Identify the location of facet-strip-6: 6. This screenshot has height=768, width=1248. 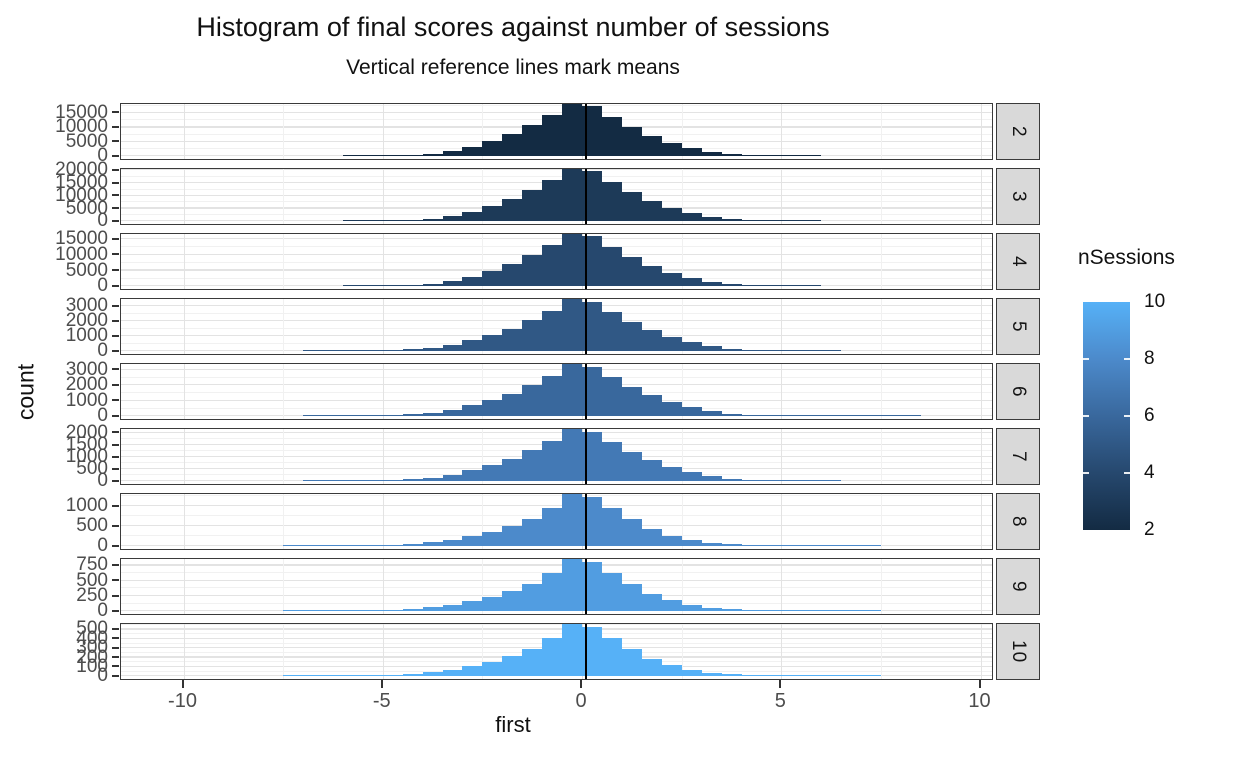
(1018, 391).